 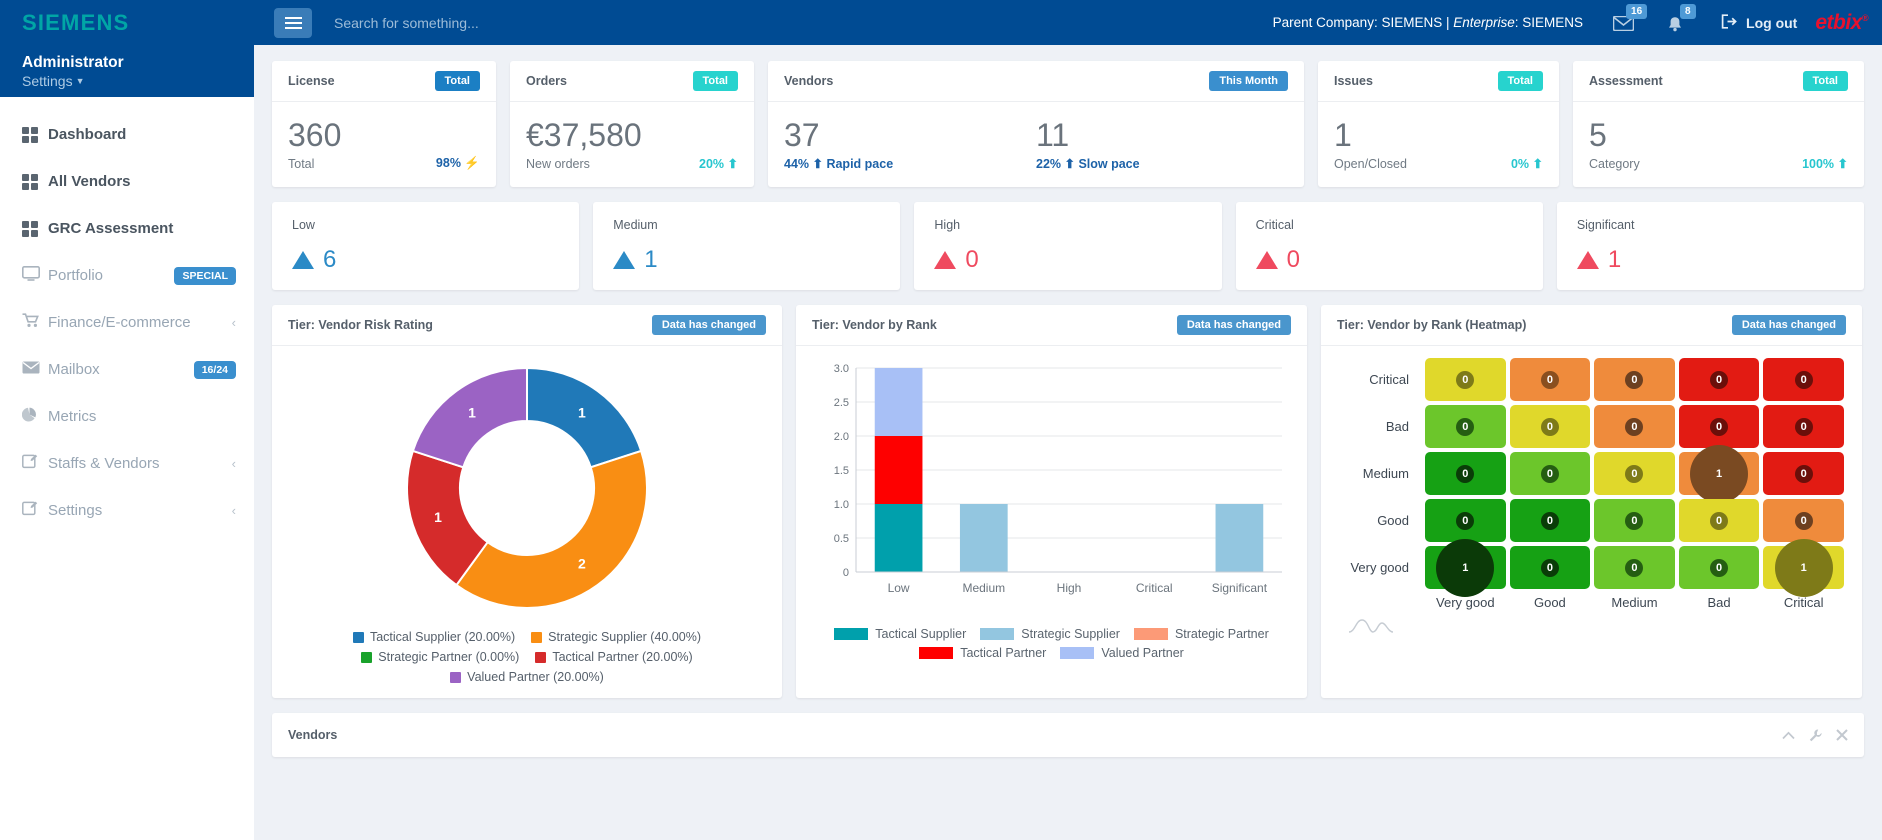 What do you see at coordinates (1068, 735) in the screenshot?
I see `panel-header: Vendors` at bounding box center [1068, 735].